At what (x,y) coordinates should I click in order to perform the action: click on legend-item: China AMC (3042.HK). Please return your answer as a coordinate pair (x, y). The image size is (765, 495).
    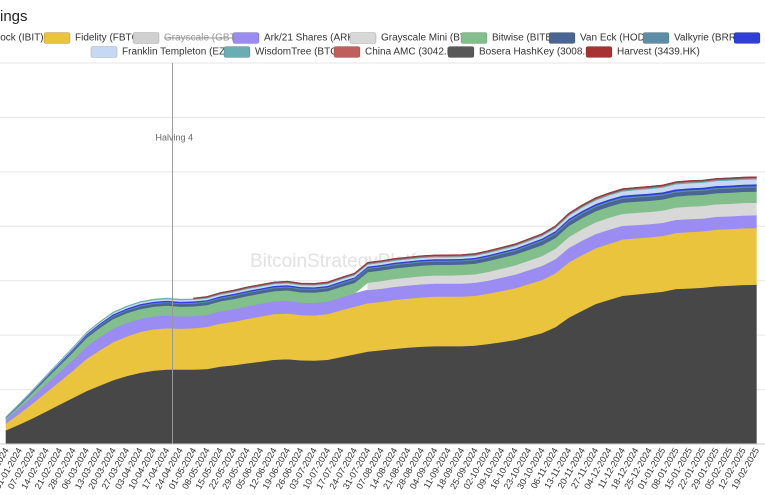
    Looking at the image, I should click on (398, 52).